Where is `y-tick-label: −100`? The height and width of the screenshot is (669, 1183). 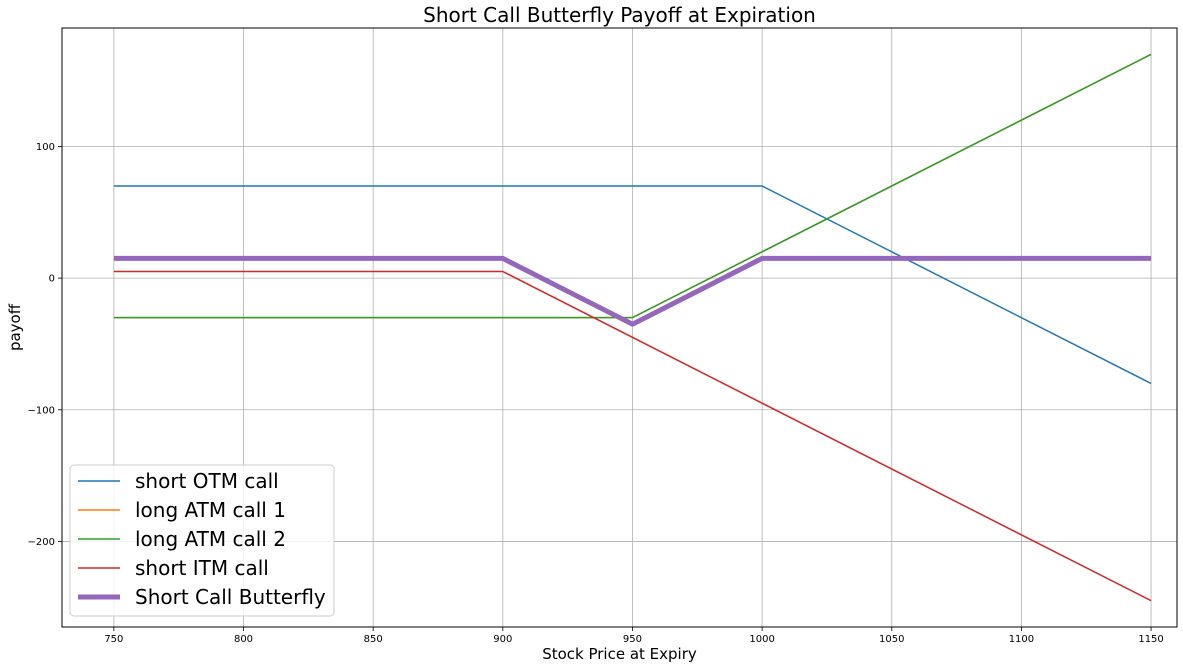 y-tick-label: −100 is located at coordinates (41, 410).